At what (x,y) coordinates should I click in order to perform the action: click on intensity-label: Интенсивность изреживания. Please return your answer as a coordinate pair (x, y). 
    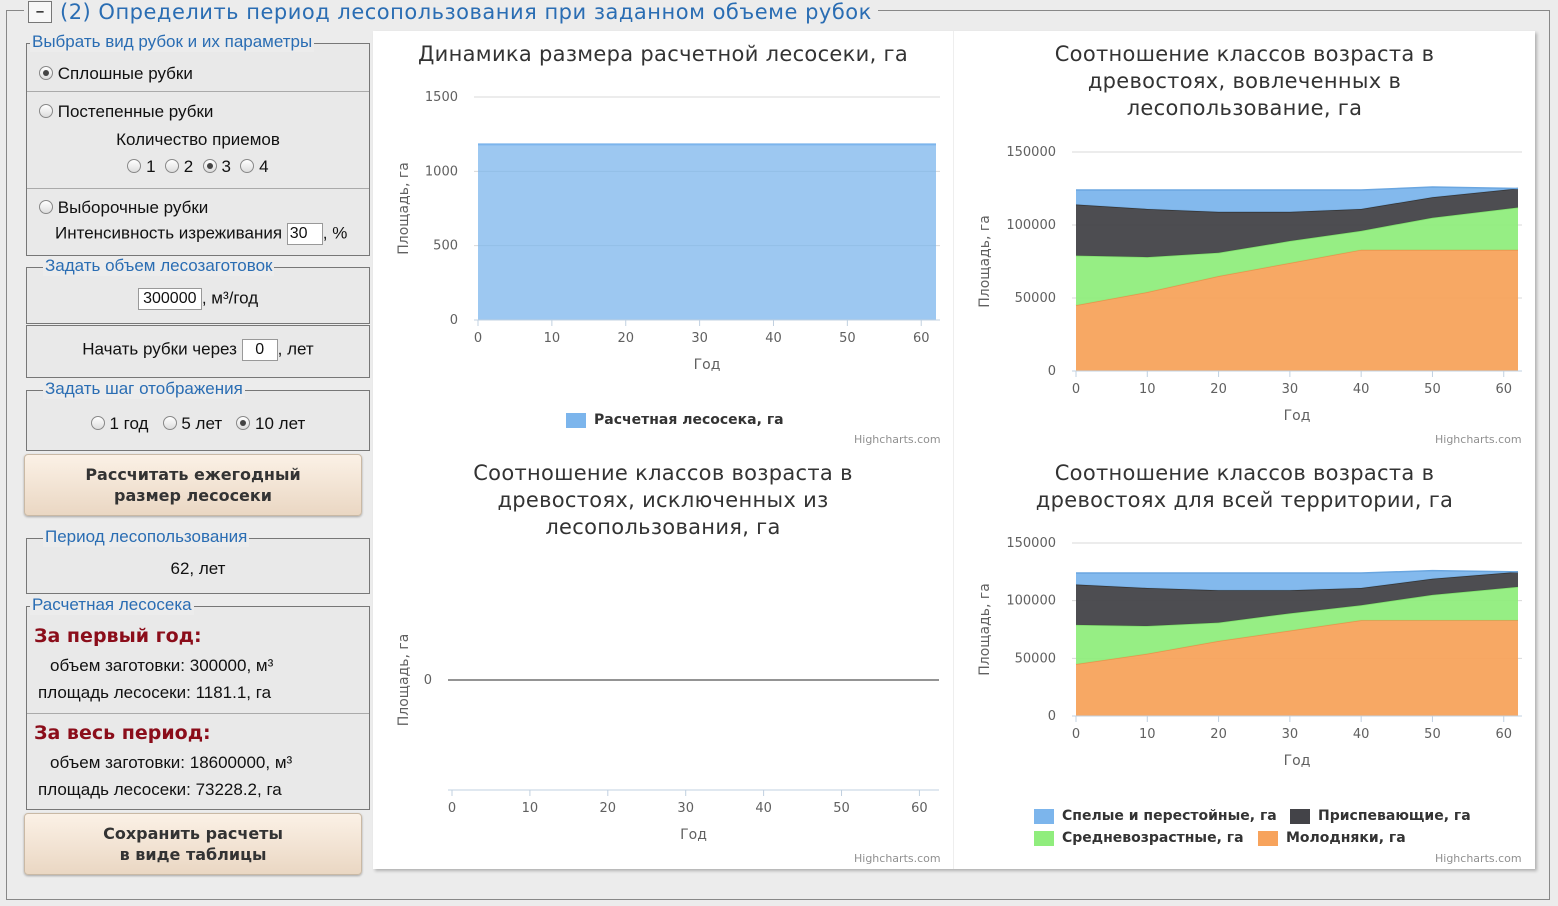
    Looking at the image, I should click on (169, 233).